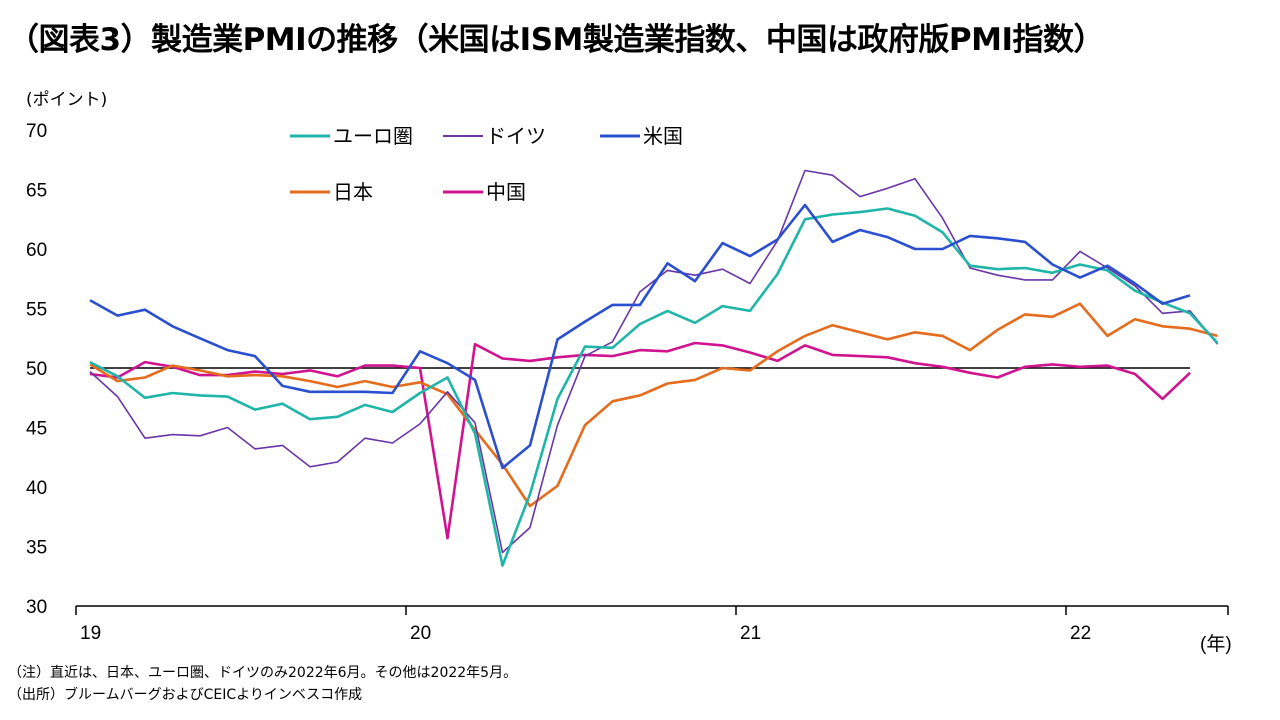 This screenshot has width=1280, height=720. What do you see at coordinates (185, 695) in the screenshot?
I see `footnote-source: （出所）ブルームバーグおよびCEICよりインベスコ作成` at bounding box center [185, 695].